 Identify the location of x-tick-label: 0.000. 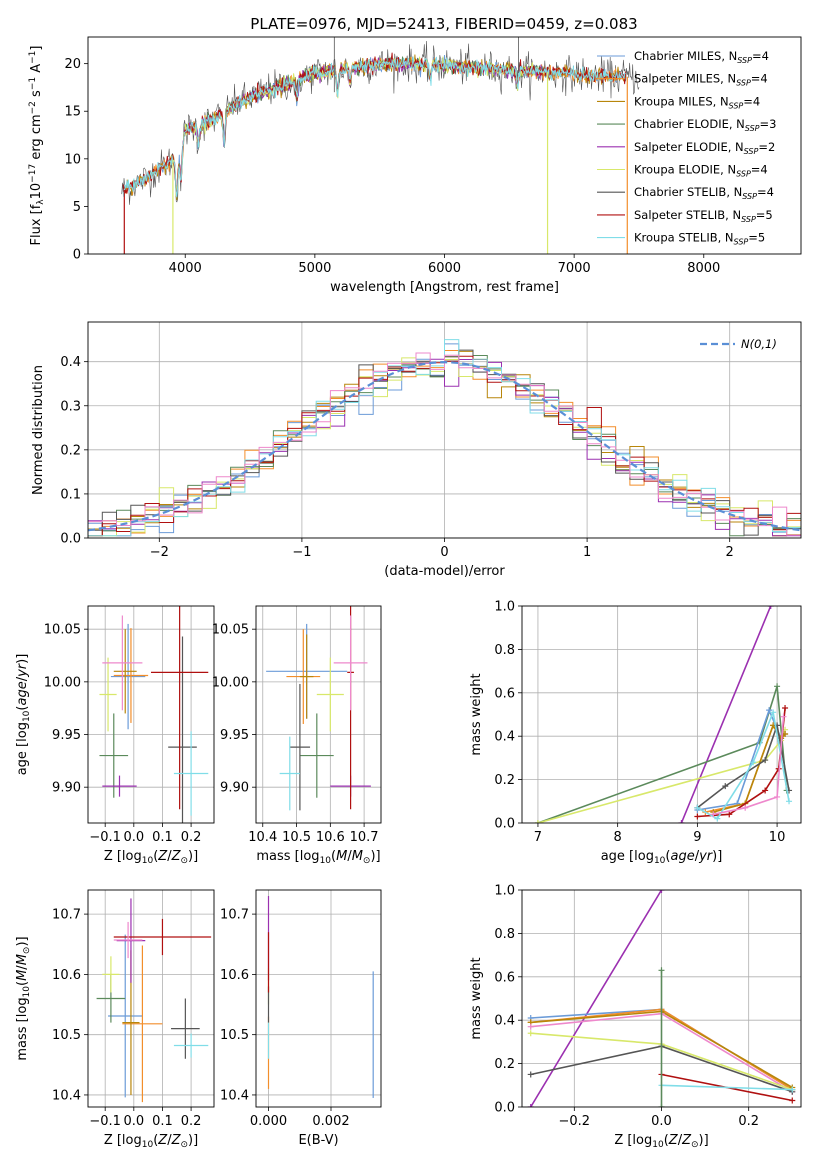
(268, 1121).